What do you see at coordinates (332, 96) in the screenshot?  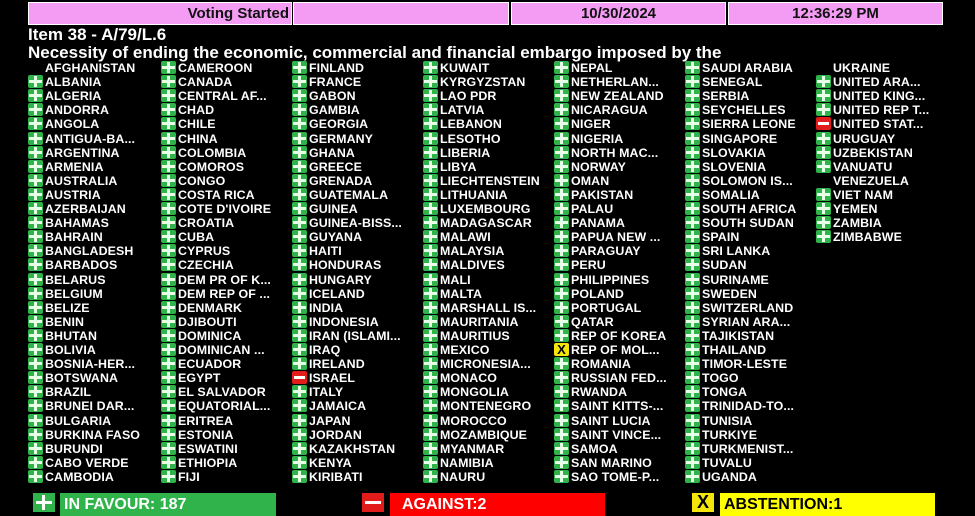 I see `country-name: GABON` at bounding box center [332, 96].